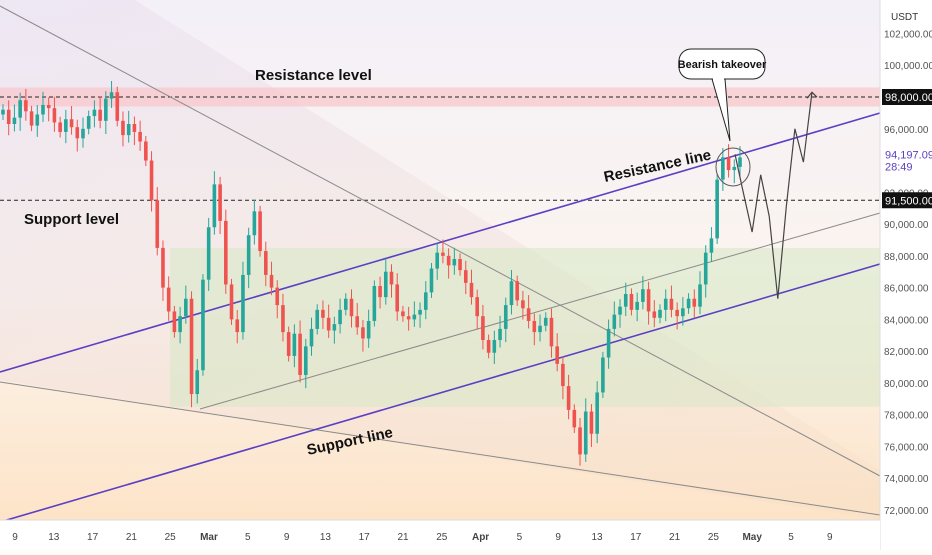 The width and height of the screenshot is (932, 555). I want to click on x-tick-label: May, so click(752, 537).